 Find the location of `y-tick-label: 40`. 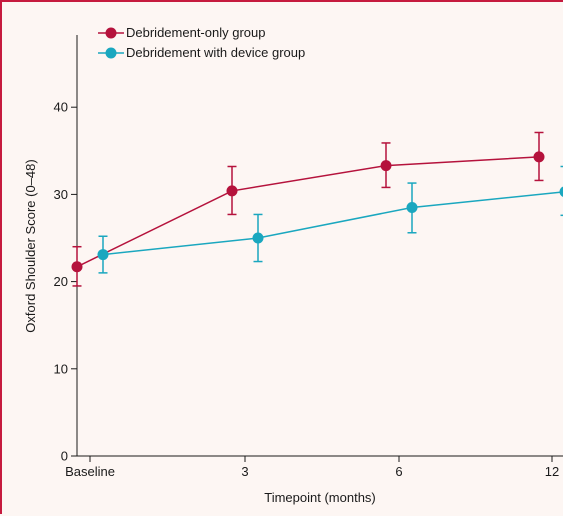

y-tick-label: 40 is located at coordinates (61, 107).